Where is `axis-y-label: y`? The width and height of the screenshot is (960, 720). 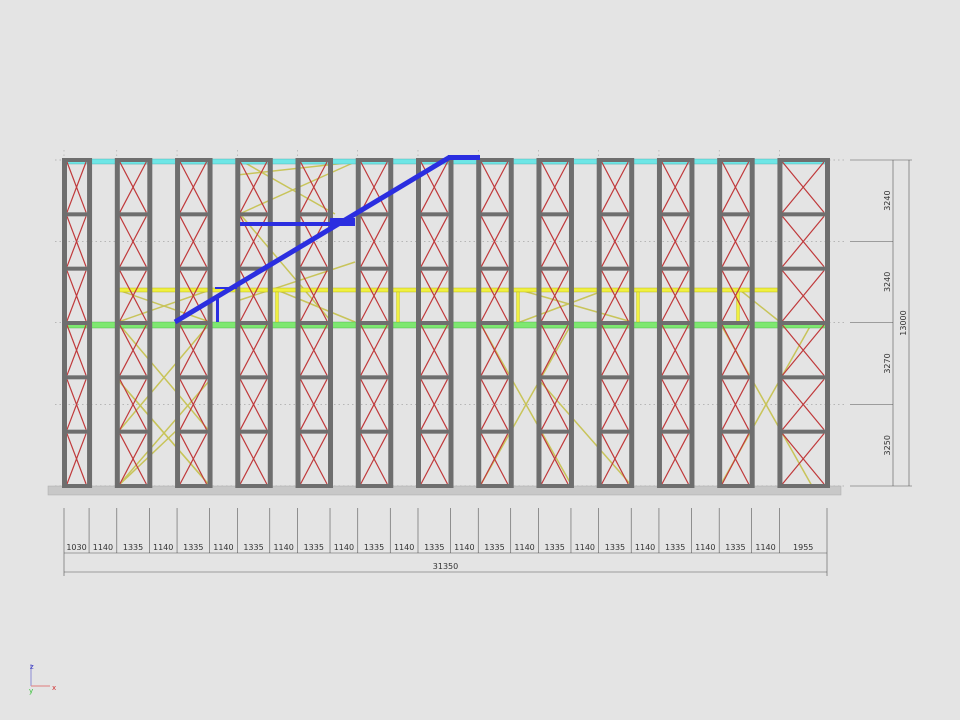
axis-y-label: y is located at coordinates (31, 691).